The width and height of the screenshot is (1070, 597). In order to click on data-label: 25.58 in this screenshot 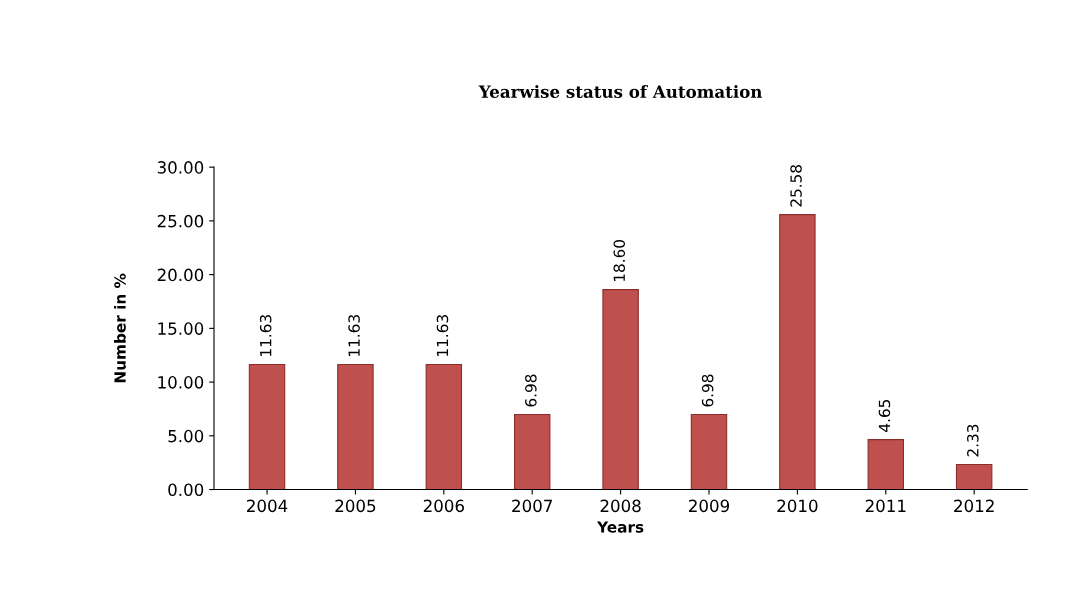, I will do `click(796, 186)`.